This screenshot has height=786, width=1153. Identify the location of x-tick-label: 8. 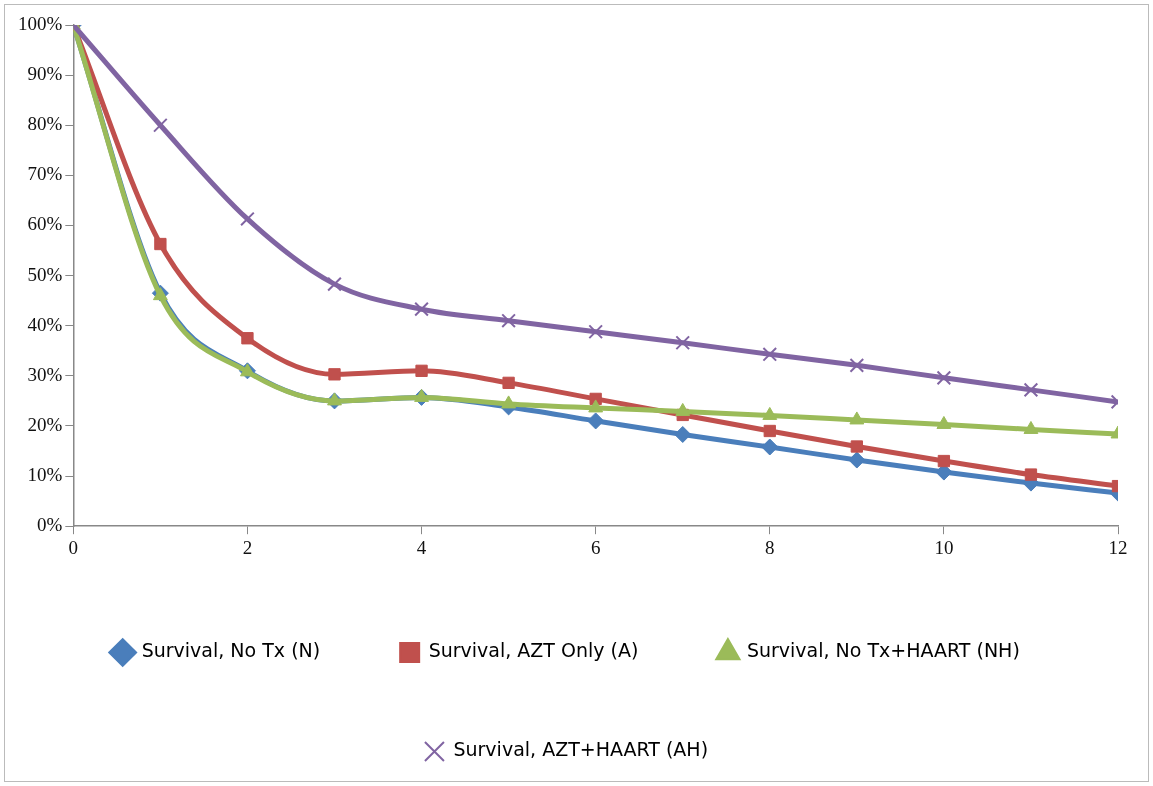
(770, 547).